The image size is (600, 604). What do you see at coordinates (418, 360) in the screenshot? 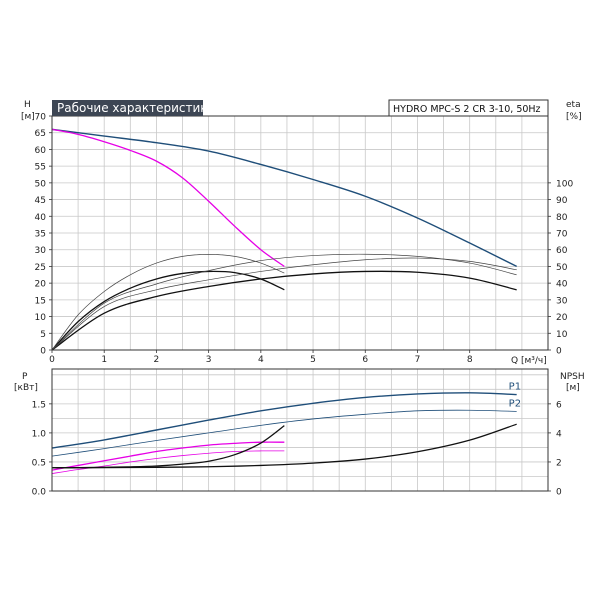
I see `x-tick-label: 7` at bounding box center [418, 360].